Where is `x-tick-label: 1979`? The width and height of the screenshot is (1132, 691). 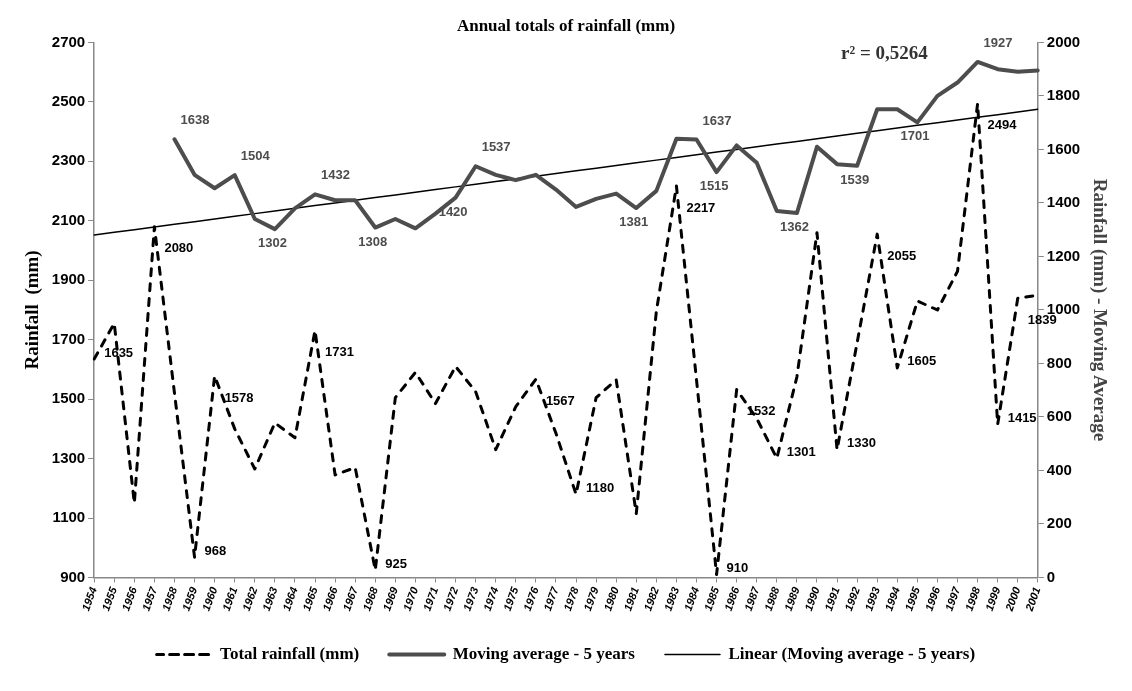
x-tick-label: 1979 is located at coordinates (591, 598).